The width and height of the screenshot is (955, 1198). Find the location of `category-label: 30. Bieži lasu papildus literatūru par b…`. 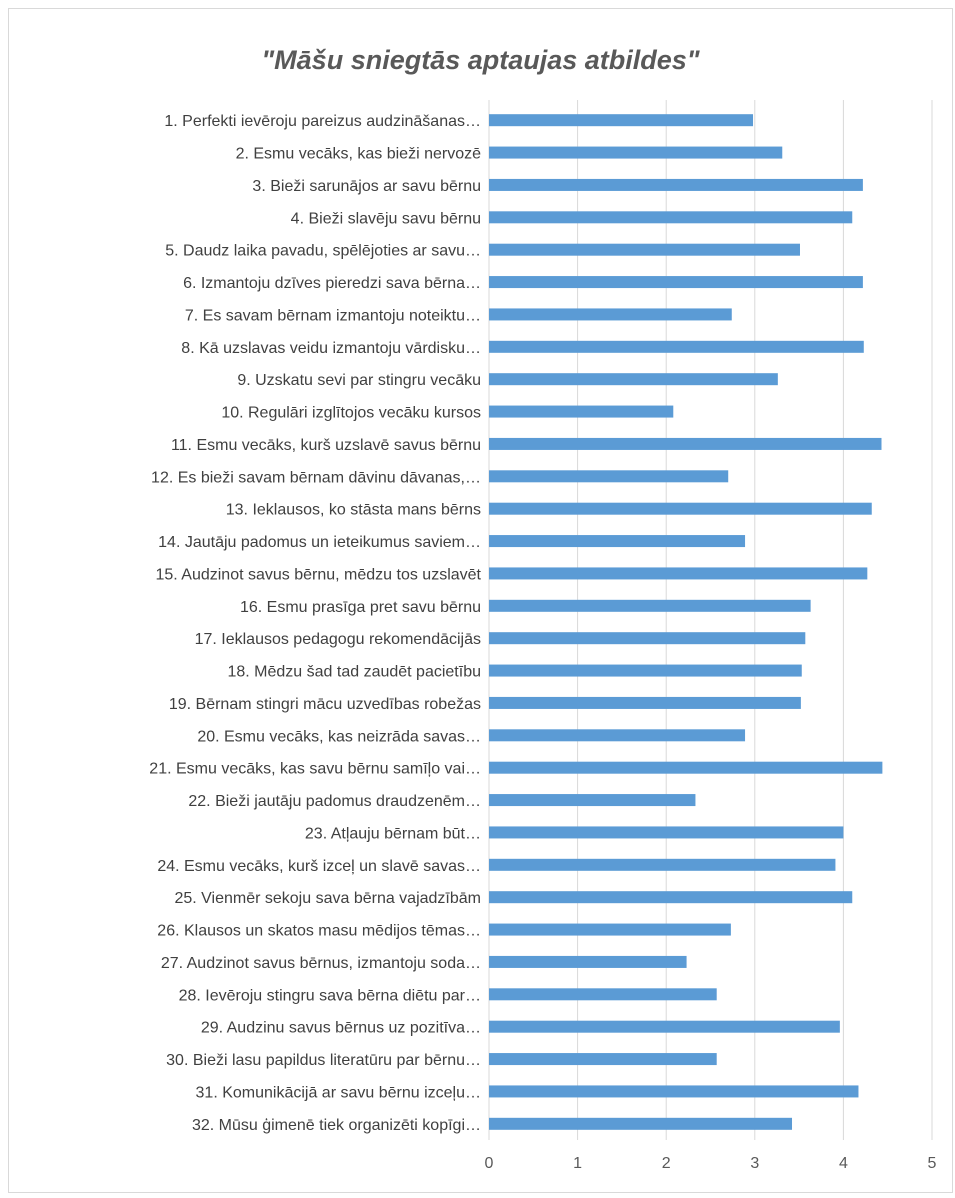

category-label: 30. Bieži lasu papildus literatūru par b… is located at coordinates (323, 1060).